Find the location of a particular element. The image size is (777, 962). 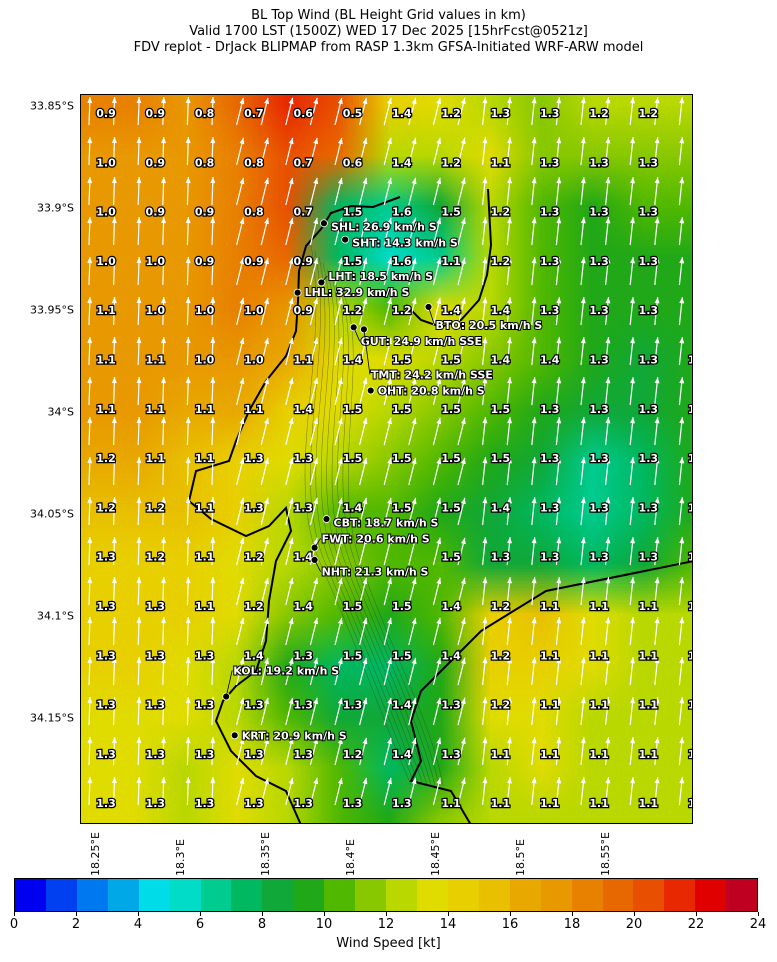

lon-tick-label: 18.3°E is located at coordinates (180, 857).